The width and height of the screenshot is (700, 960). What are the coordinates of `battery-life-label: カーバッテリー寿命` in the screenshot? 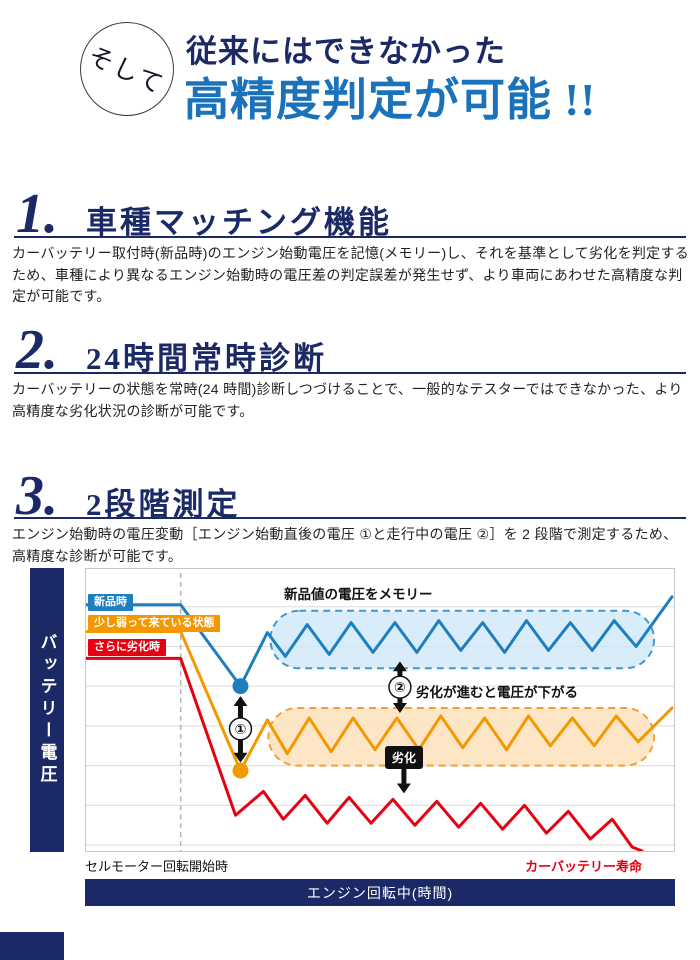 It's located at (583, 866).